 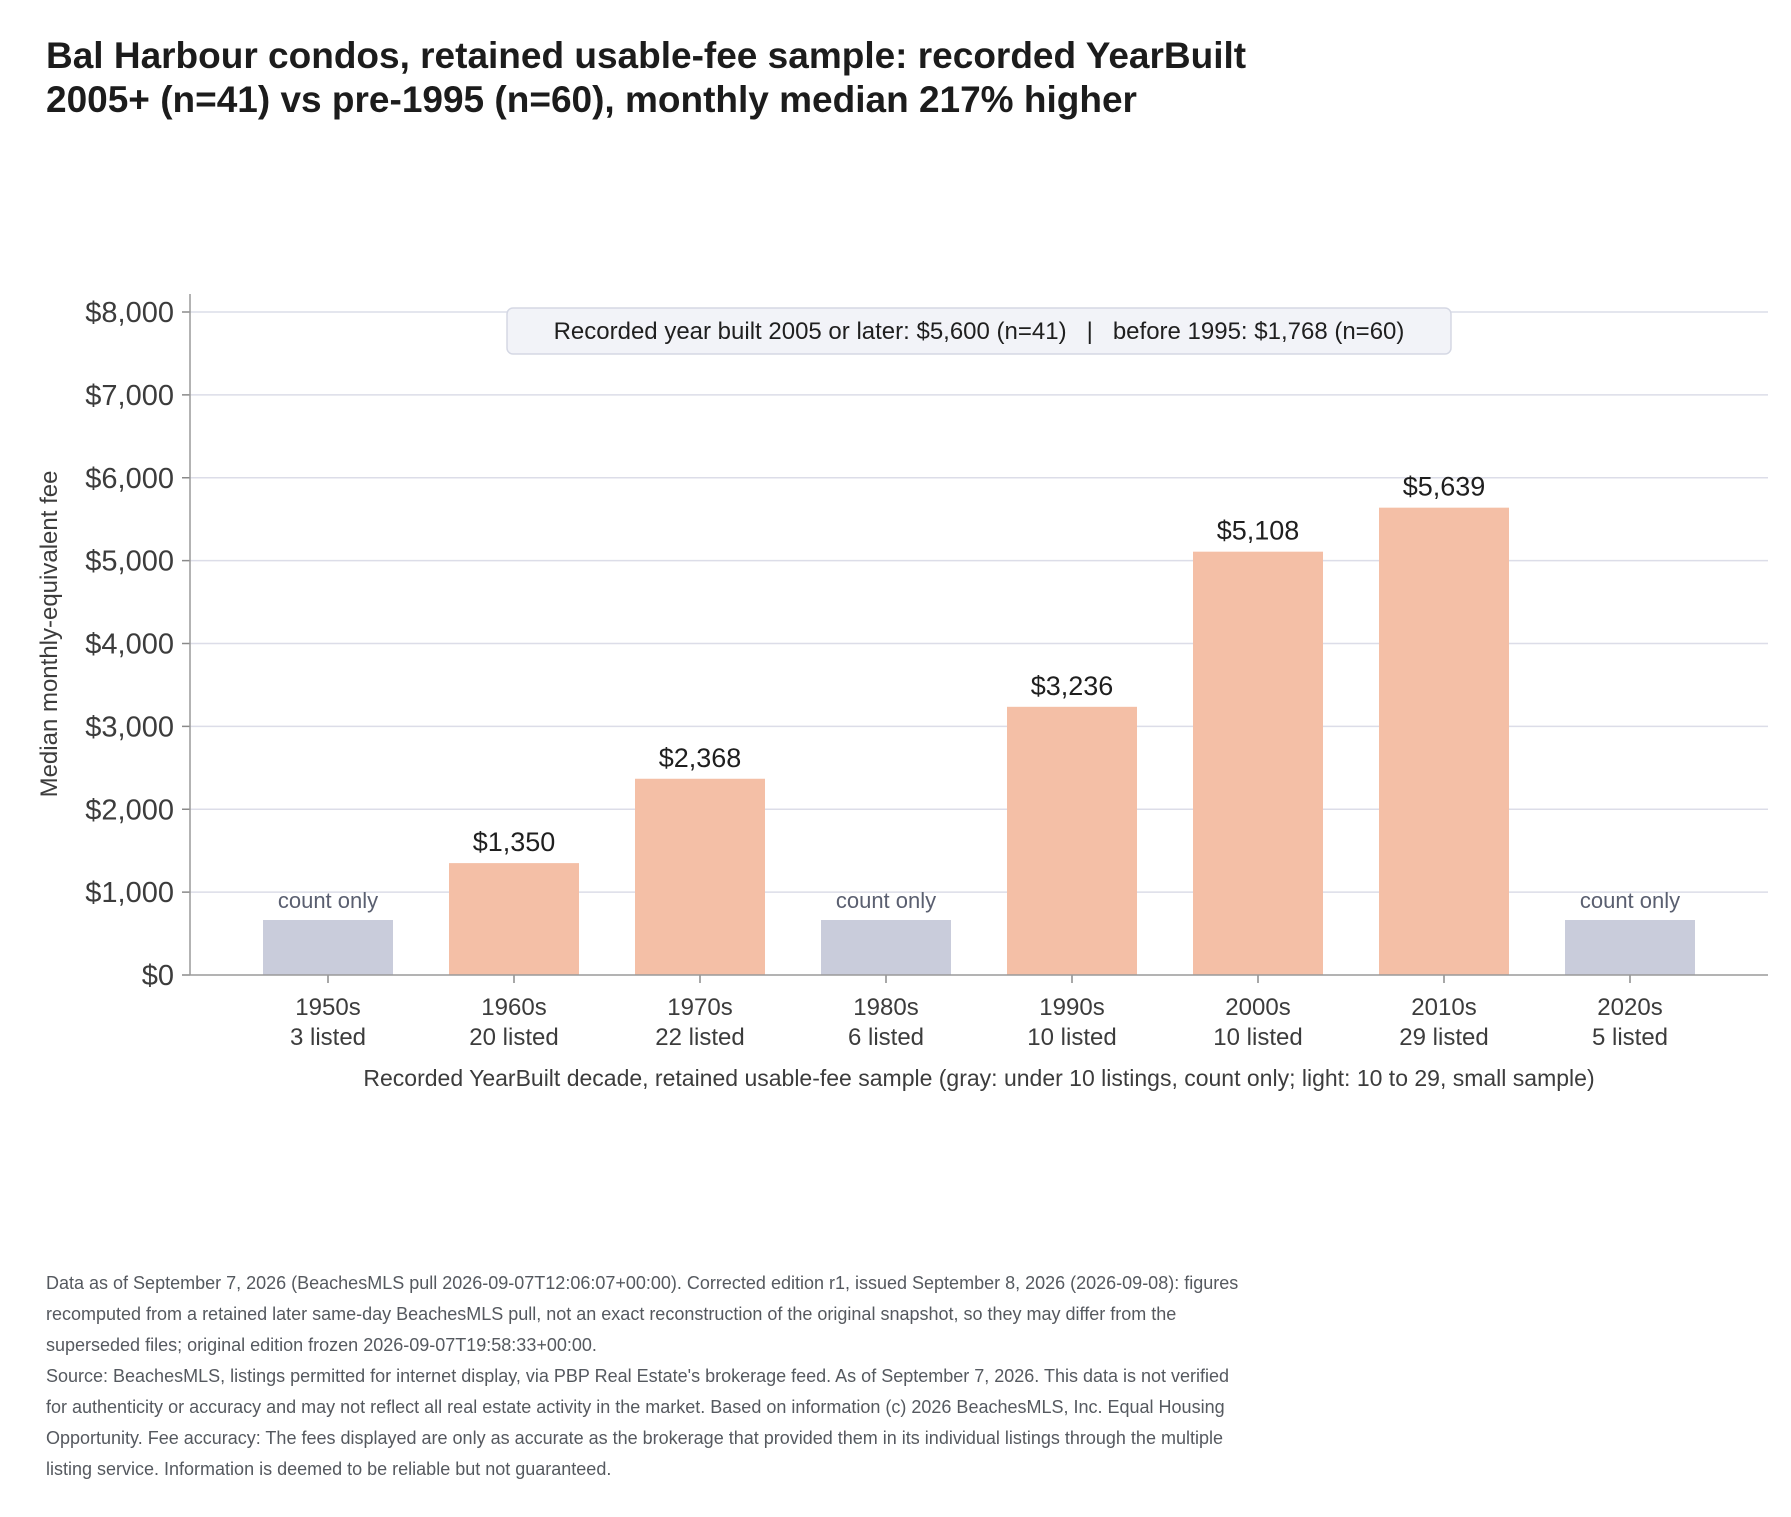 What do you see at coordinates (514, 842) in the screenshot?
I see `bar-value-label: $1,350` at bounding box center [514, 842].